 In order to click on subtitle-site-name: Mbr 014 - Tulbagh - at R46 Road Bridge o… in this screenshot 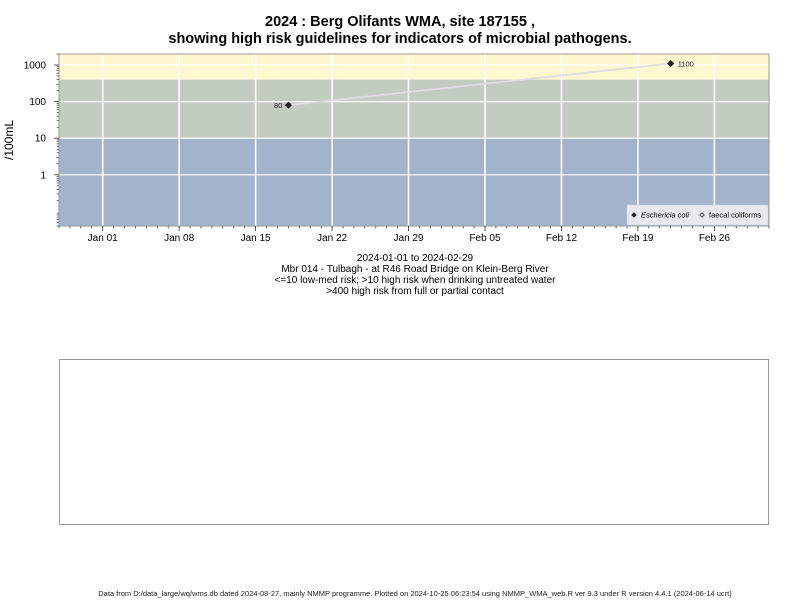, I will do `click(415, 269)`.